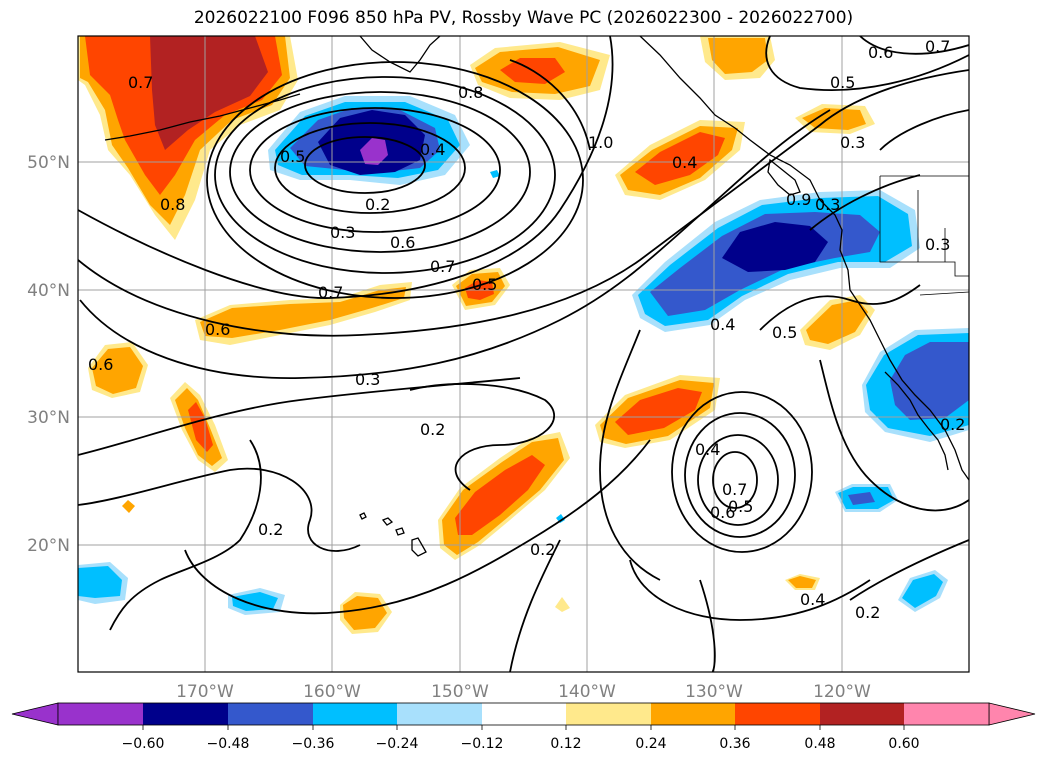 This screenshot has height=765, width=1047. What do you see at coordinates (48, 291) in the screenshot?
I see `lat-label: 40°N` at bounding box center [48, 291].